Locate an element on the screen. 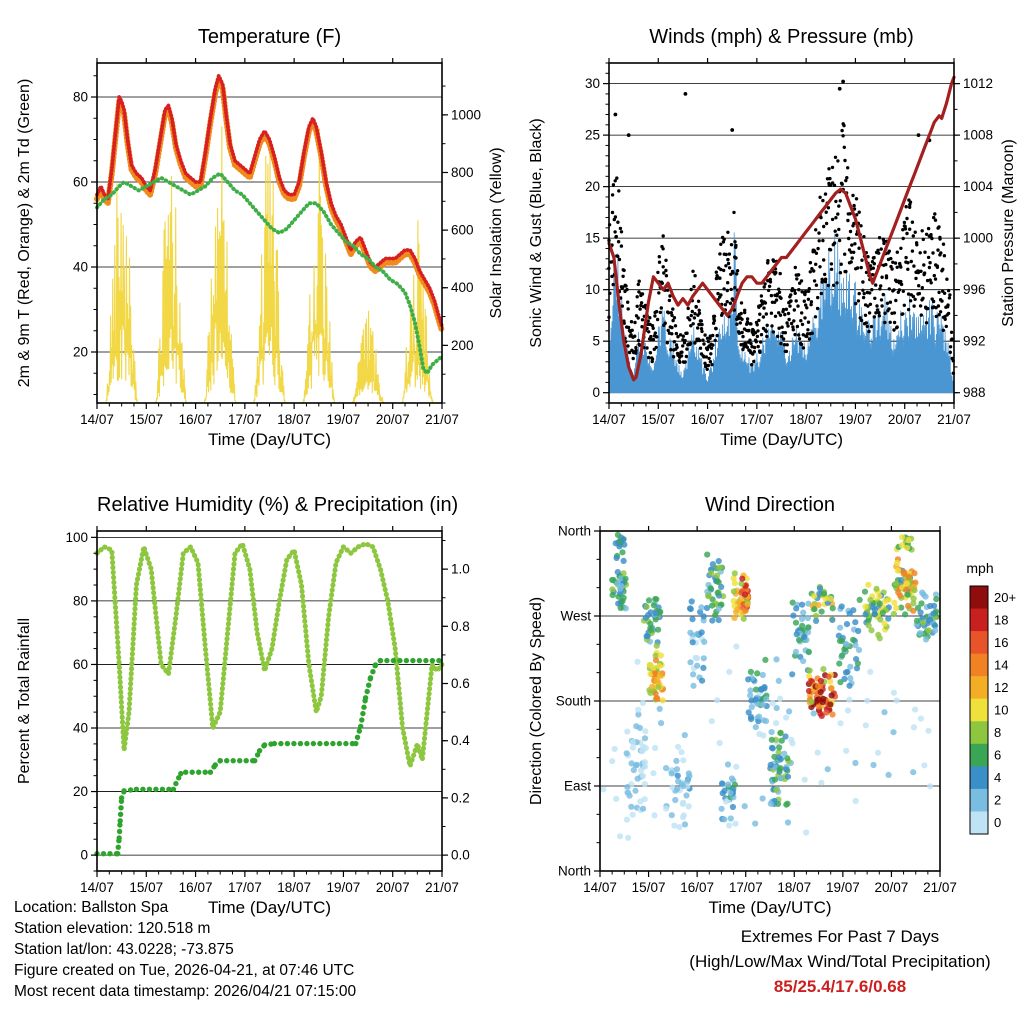  temperature-title: Temperature (F) is located at coordinates (269, 37).